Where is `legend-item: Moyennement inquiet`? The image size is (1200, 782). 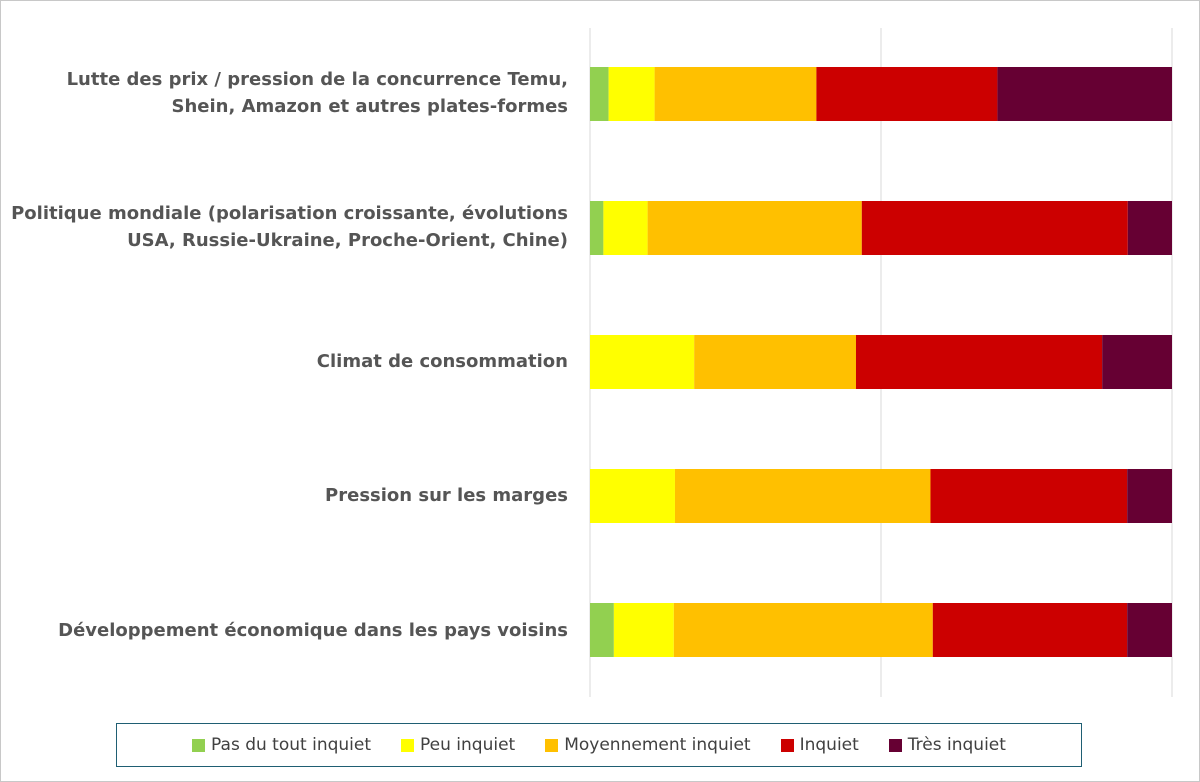
legend-item: Moyennement inquiet is located at coordinates (648, 745).